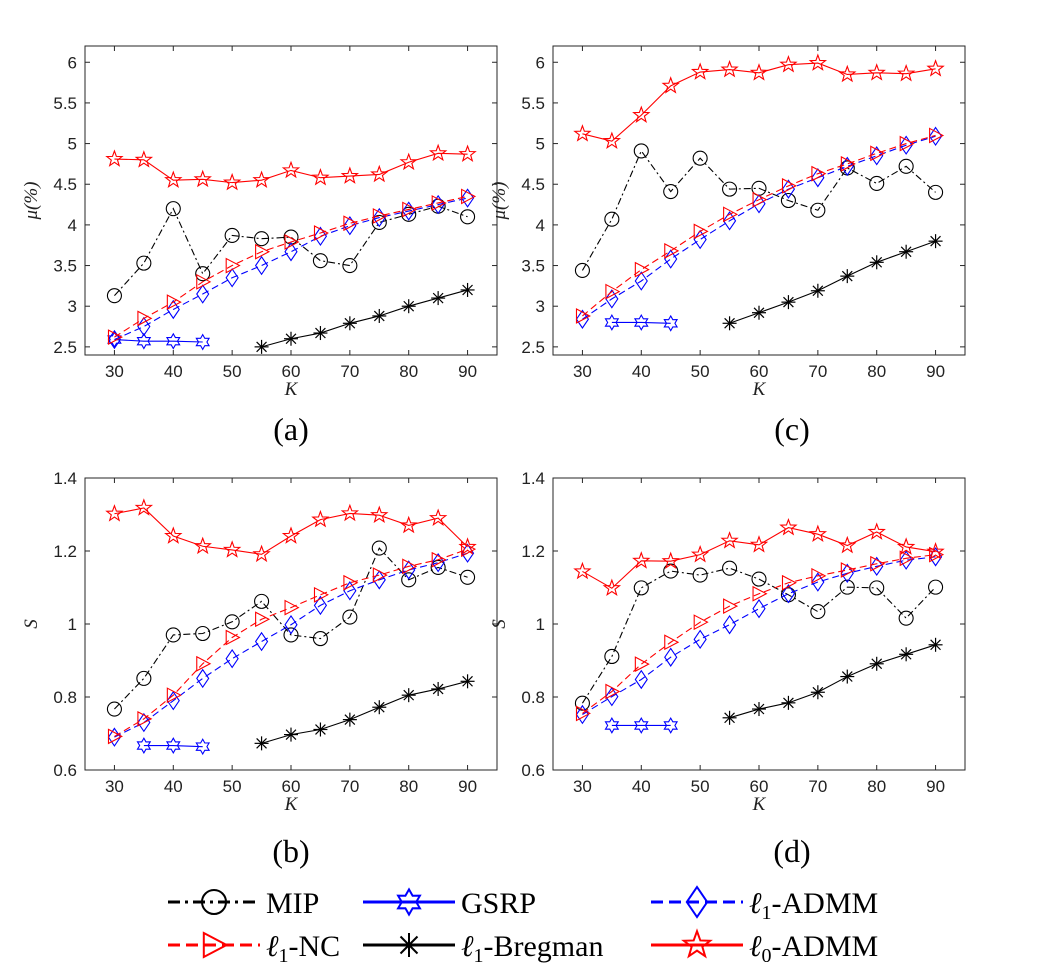 The height and width of the screenshot is (972, 1039). What do you see at coordinates (173, 746) in the screenshot?
I see `series-gsrp` at bounding box center [173, 746].